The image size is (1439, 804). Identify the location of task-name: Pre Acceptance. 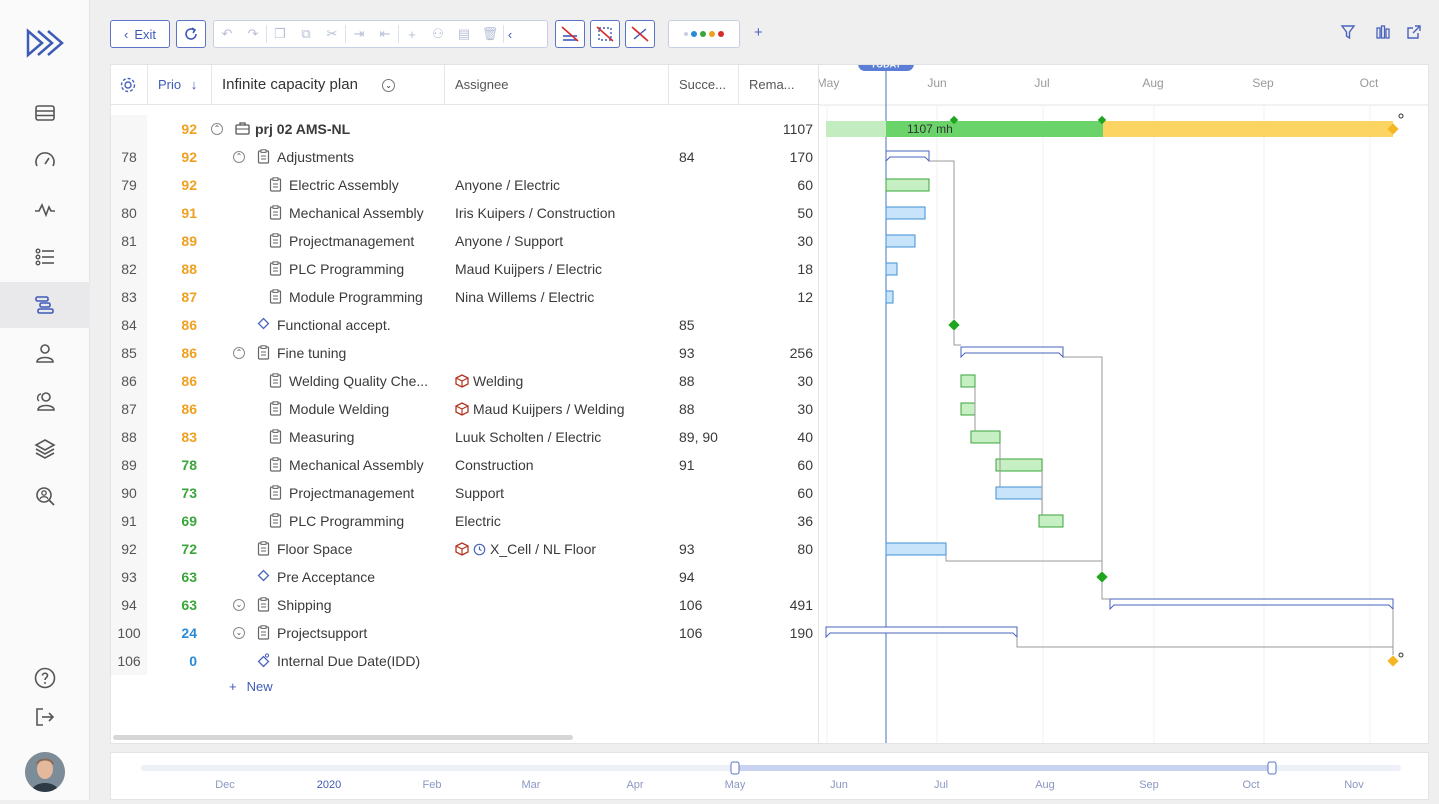
(326, 577).